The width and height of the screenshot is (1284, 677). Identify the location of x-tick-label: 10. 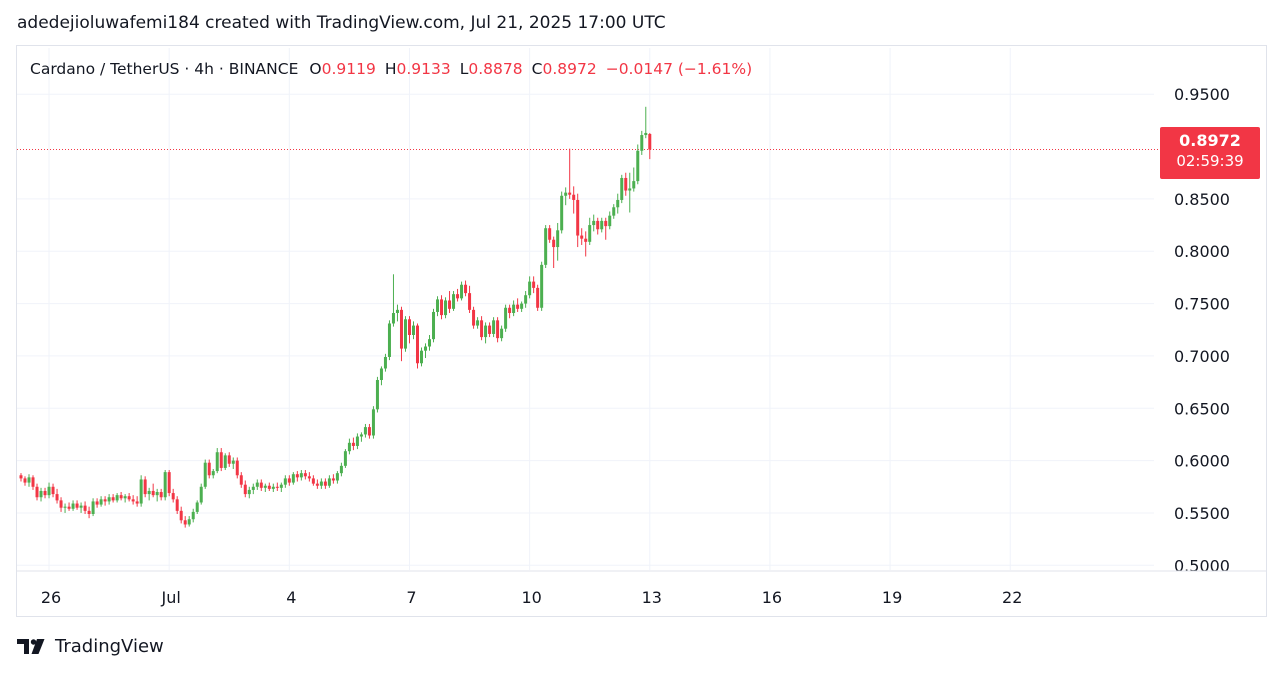
(531, 597).